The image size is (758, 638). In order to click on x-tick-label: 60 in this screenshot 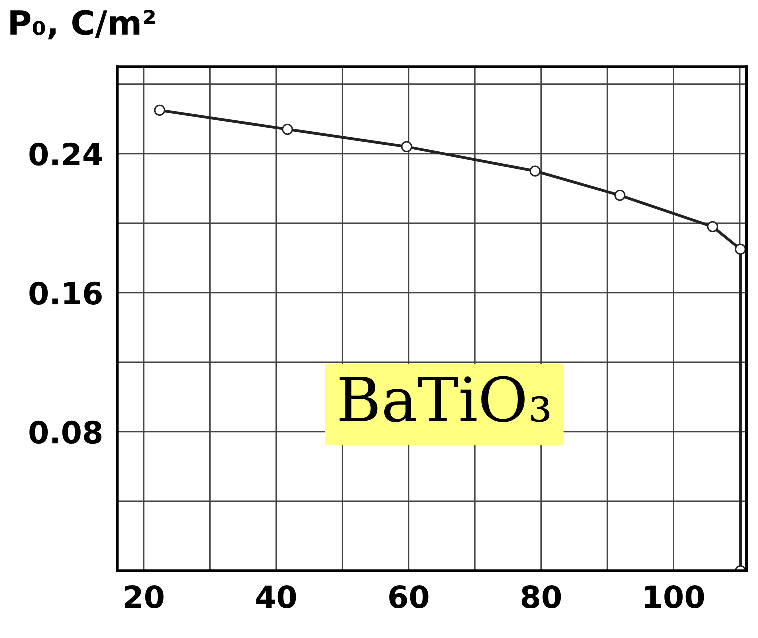, I will do `click(409, 597)`.